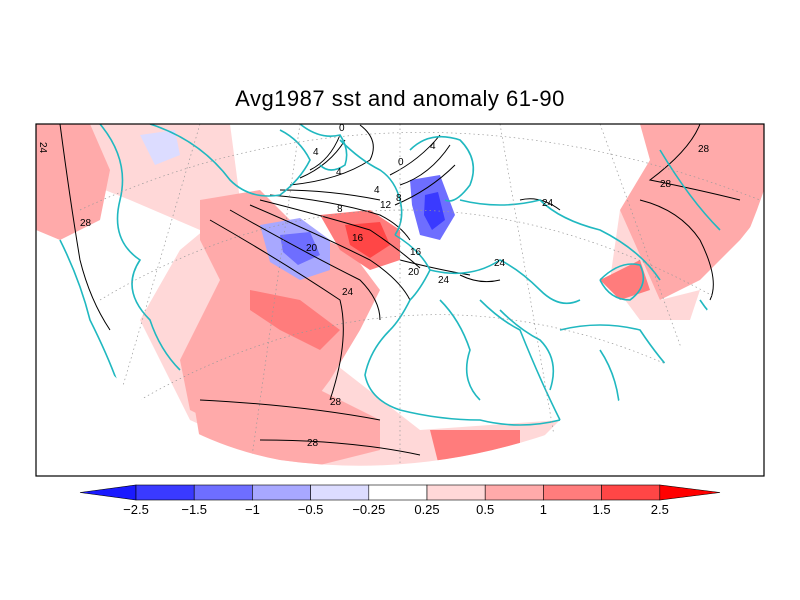 Image resolution: width=800 pixels, height=600 pixels. Describe the element at coordinates (194, 509) in the screenshot. I see `colorbar-tick-label: −1.5` at that location.